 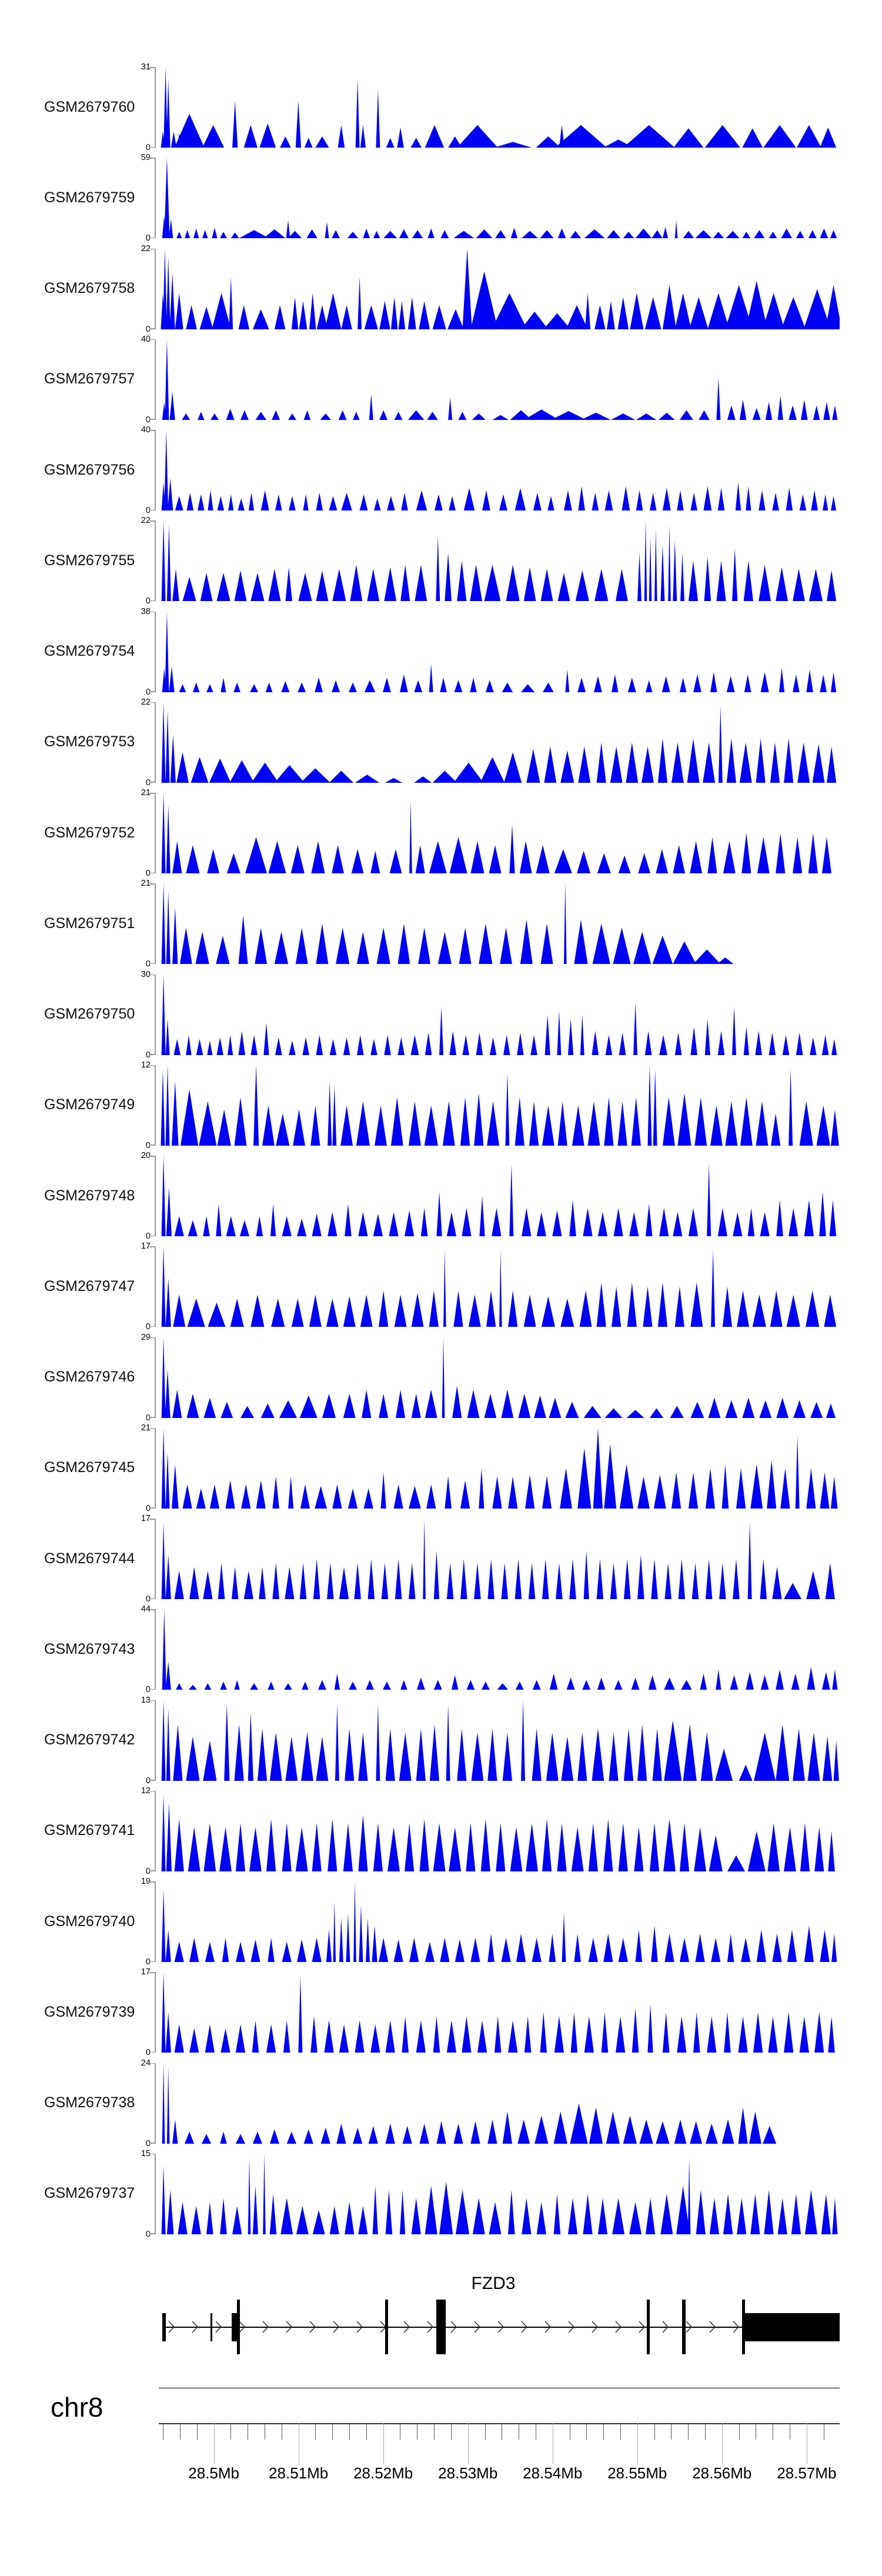 What do you see at coordinates (146, 430) in the screenshot?
I see `track-ymax-value: 40` at bounding box center [146, 430].